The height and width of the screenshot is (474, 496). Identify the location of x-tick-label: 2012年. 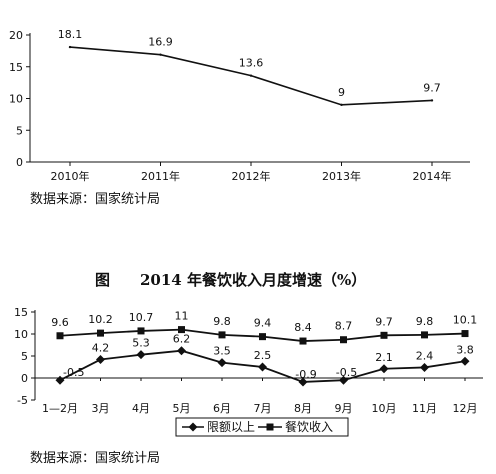
(251, 176).